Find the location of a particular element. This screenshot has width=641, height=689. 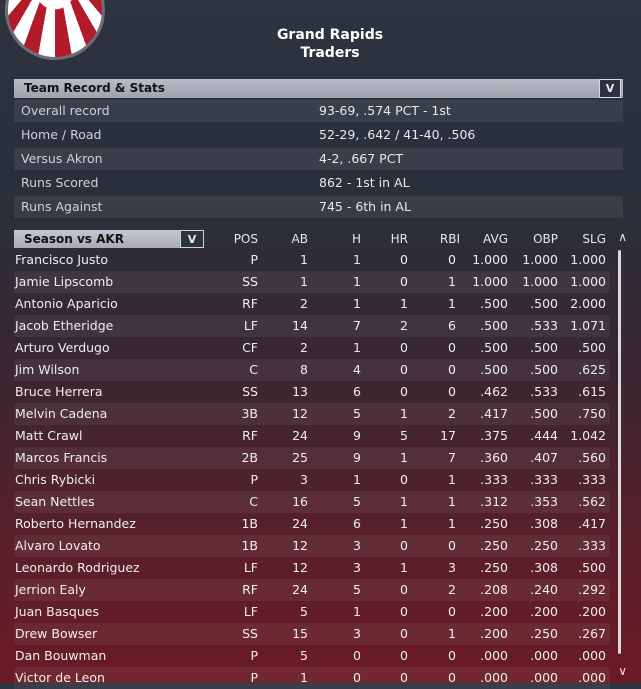

player-name-link: Arturo Verdugo is located at coordinates (62, 347).